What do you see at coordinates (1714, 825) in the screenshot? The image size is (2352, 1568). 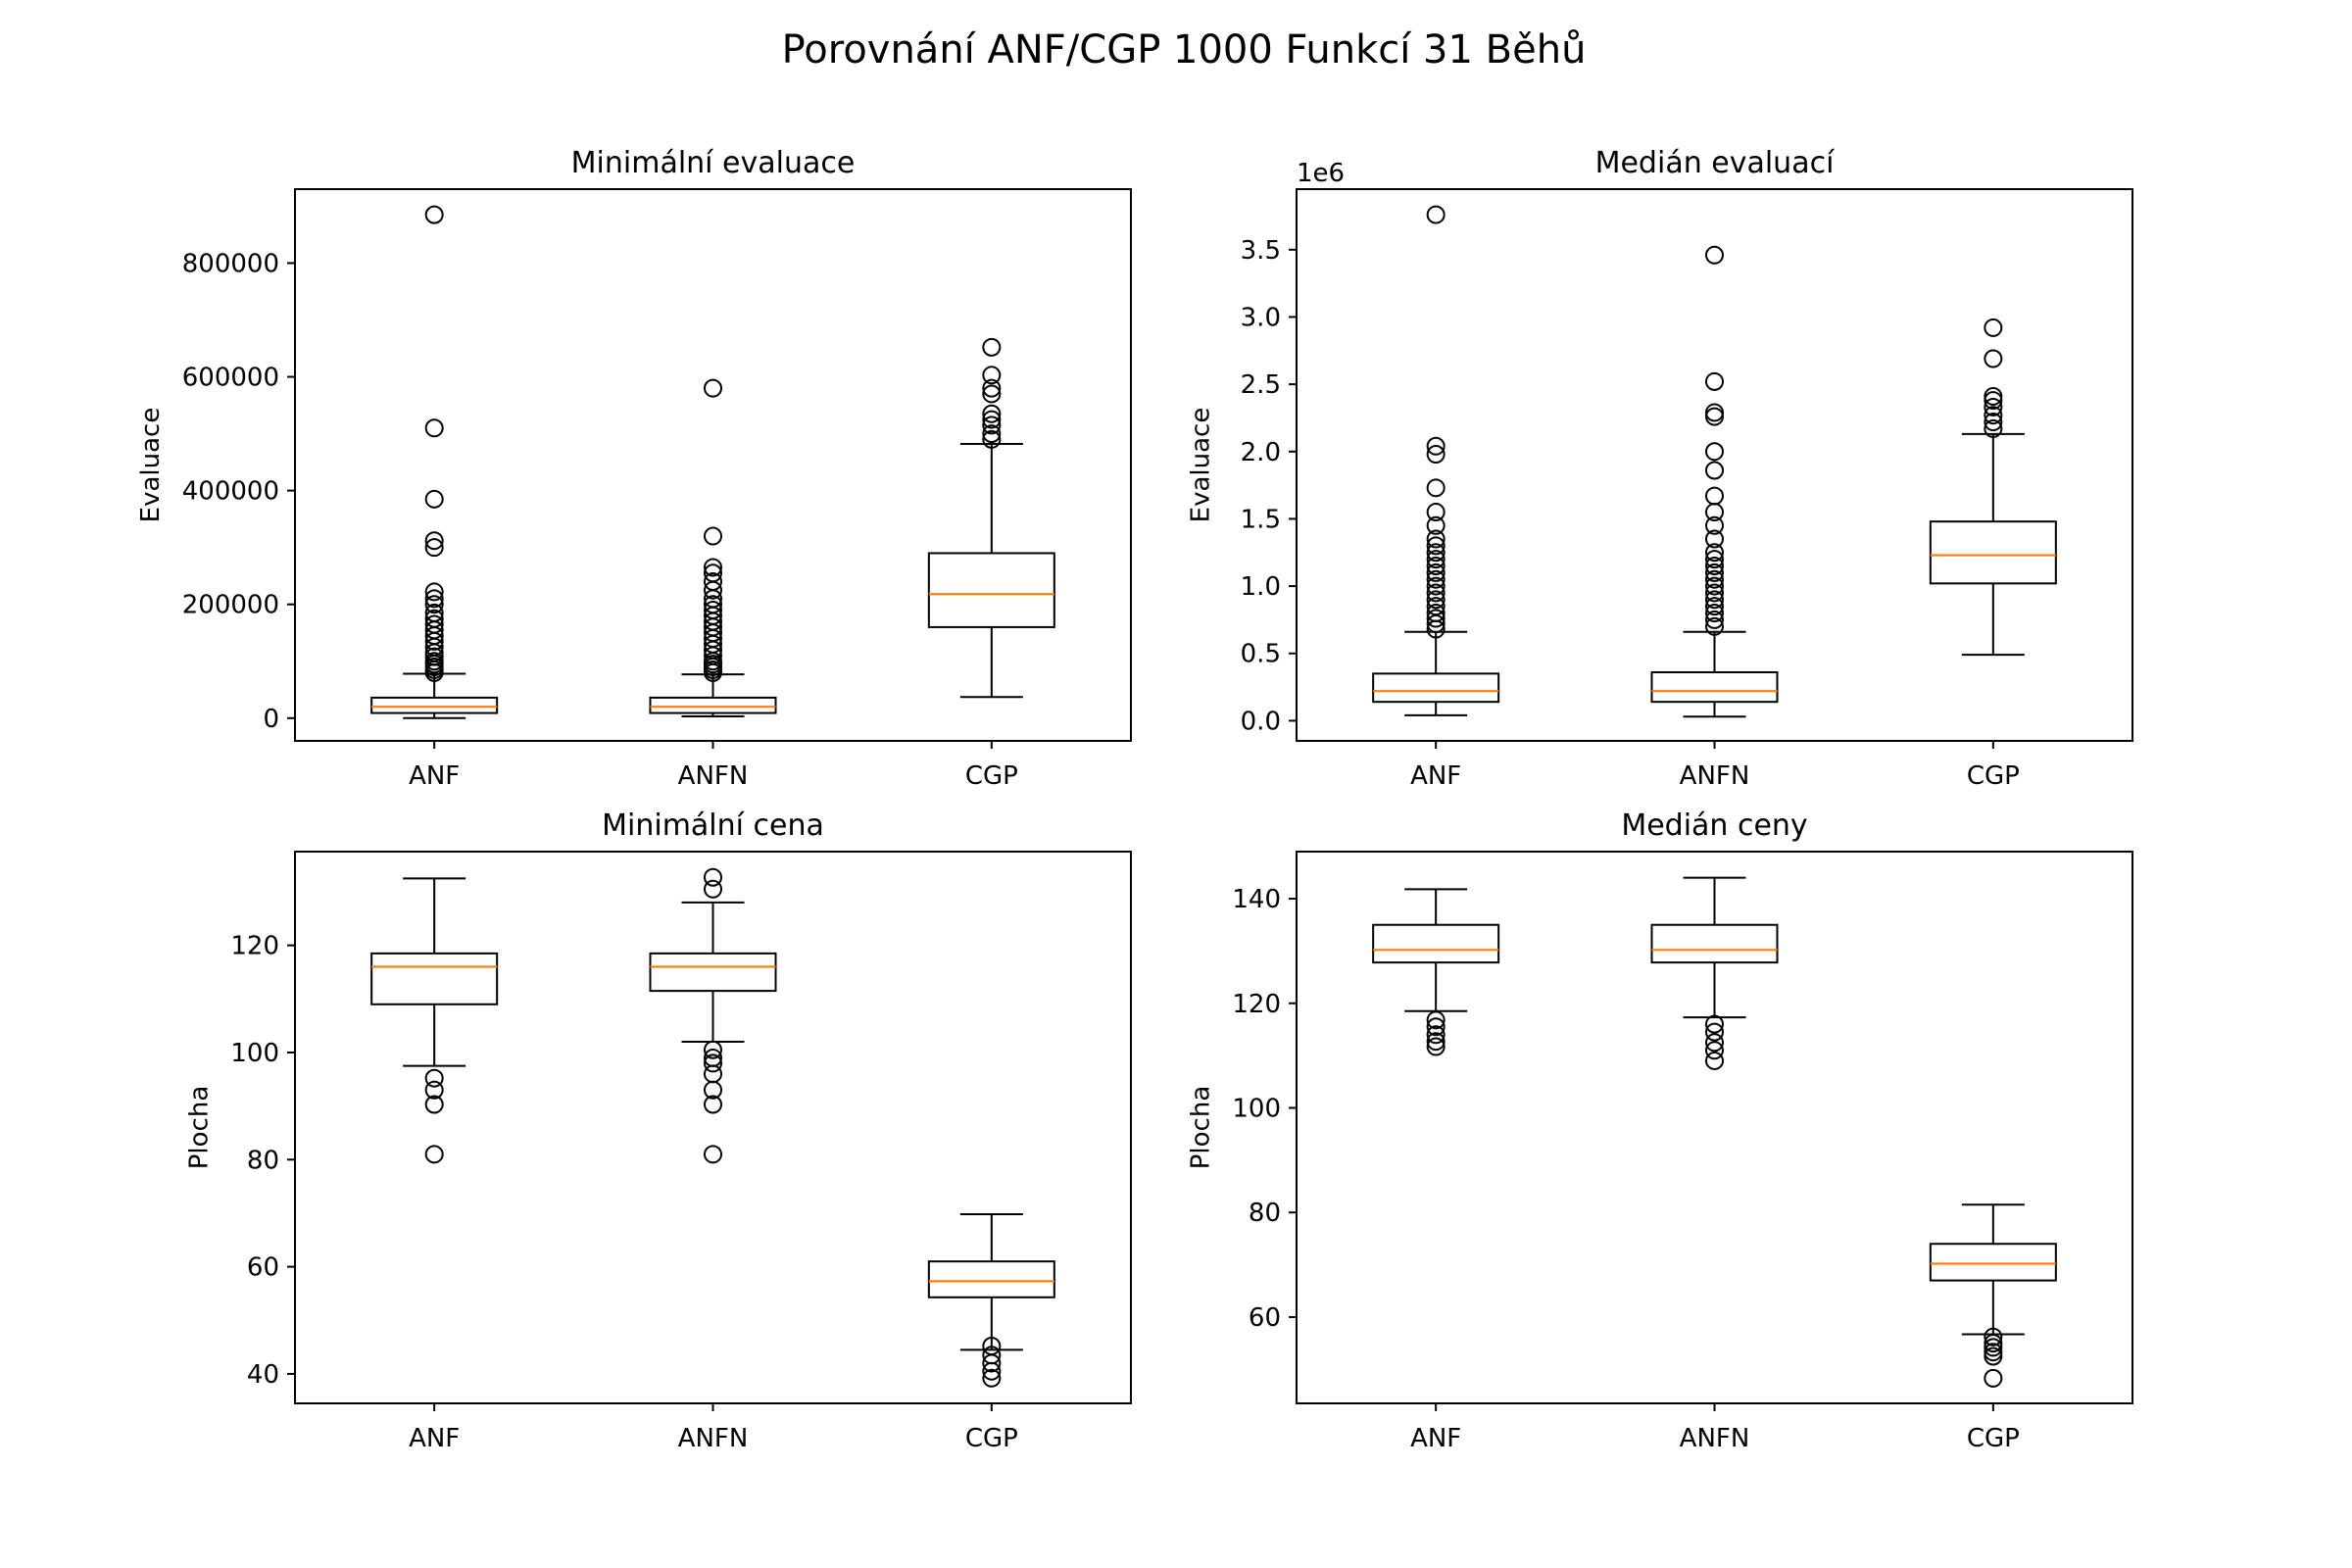 I see `panel-title: Medián ceny` at bounding box center [1714, 825].